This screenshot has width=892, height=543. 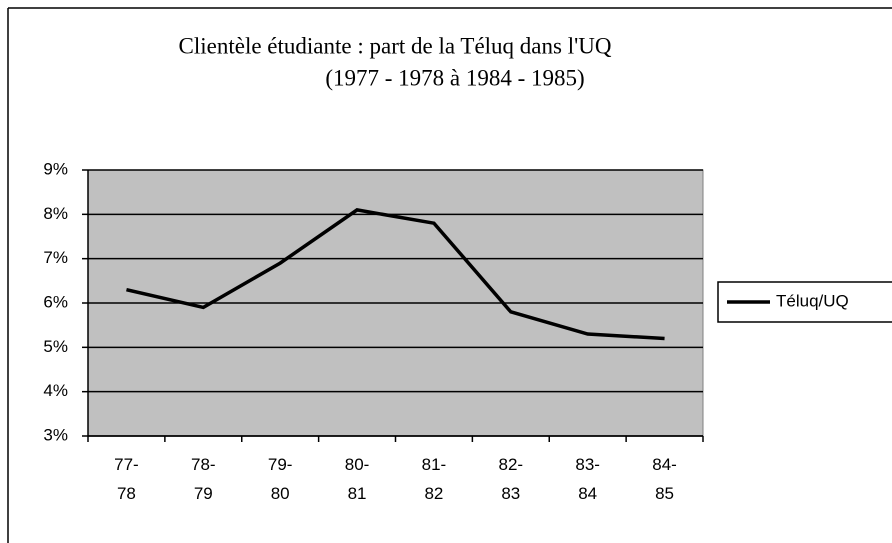 I want to click on x-tick-label: 82-83, so click(x=511, y=479).